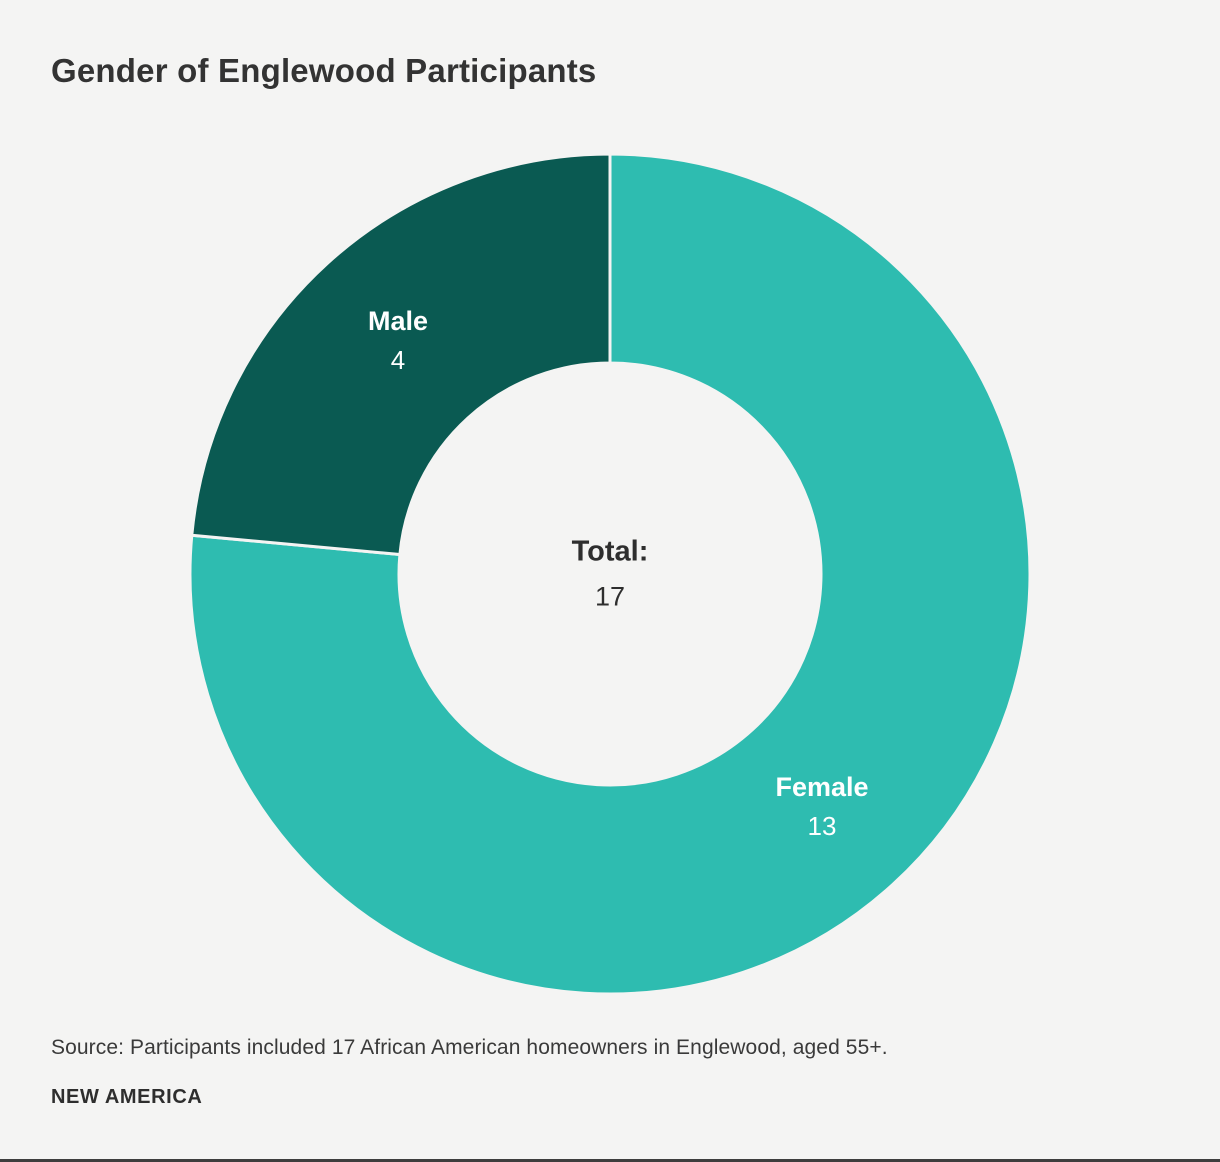  What do you see at coordinates (822, 787) in the screenshot?
I see `female-label: Female` at bounding box center [822, 787].